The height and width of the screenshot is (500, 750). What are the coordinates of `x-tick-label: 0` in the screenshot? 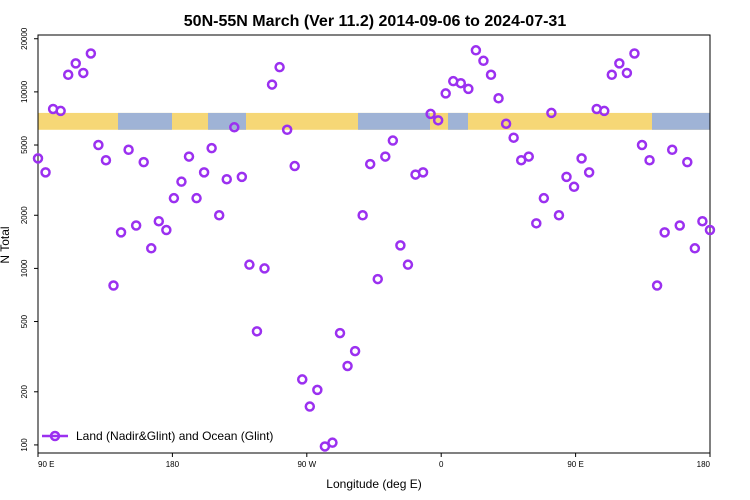 It's located at (441, 464).